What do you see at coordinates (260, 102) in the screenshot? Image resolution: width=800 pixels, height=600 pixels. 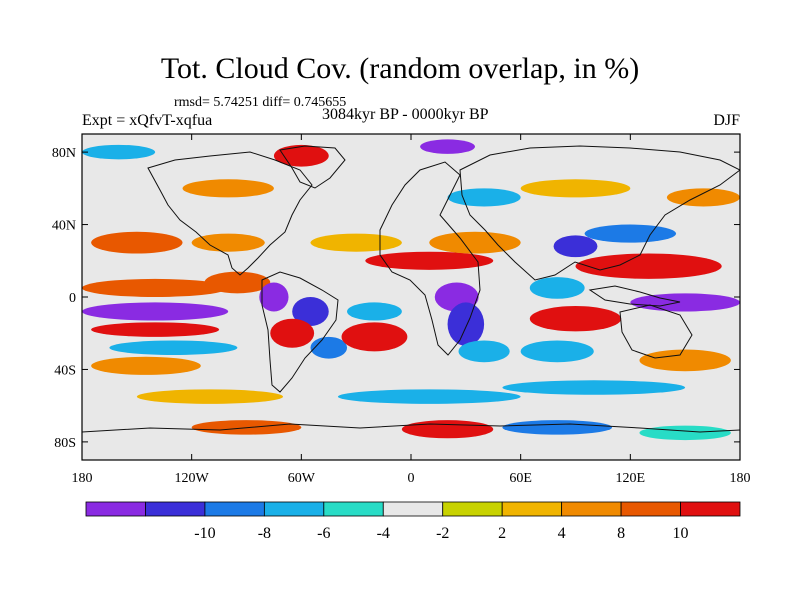 I see `stats-label: rmsd= 5.74251 diff= 0.745655` at bounding box center [260, 102].